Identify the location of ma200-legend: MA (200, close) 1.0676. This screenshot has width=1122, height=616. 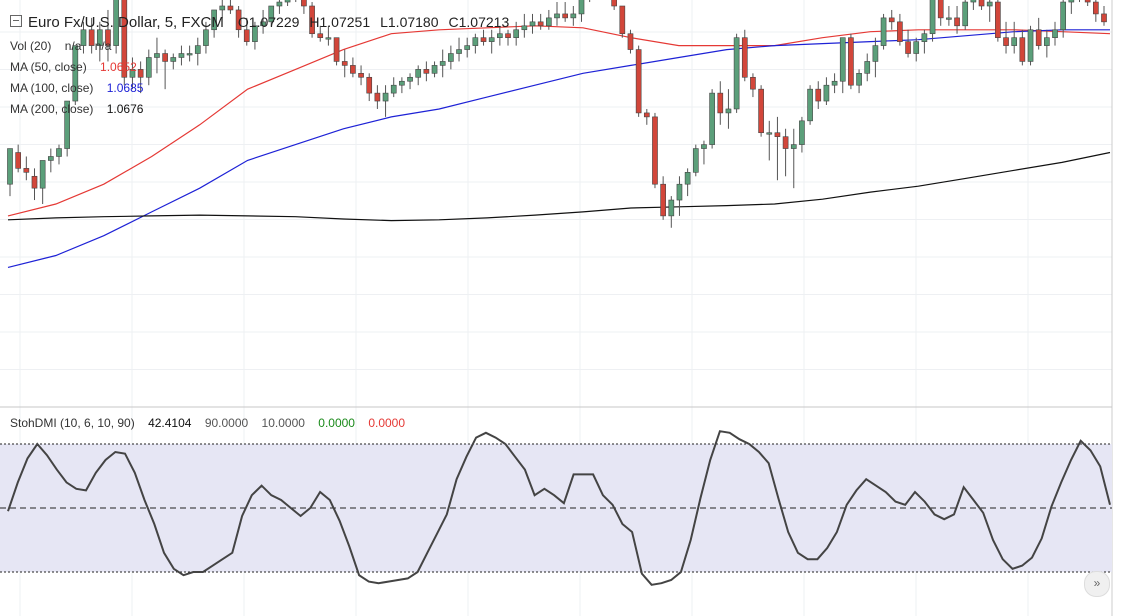
(76, 109).